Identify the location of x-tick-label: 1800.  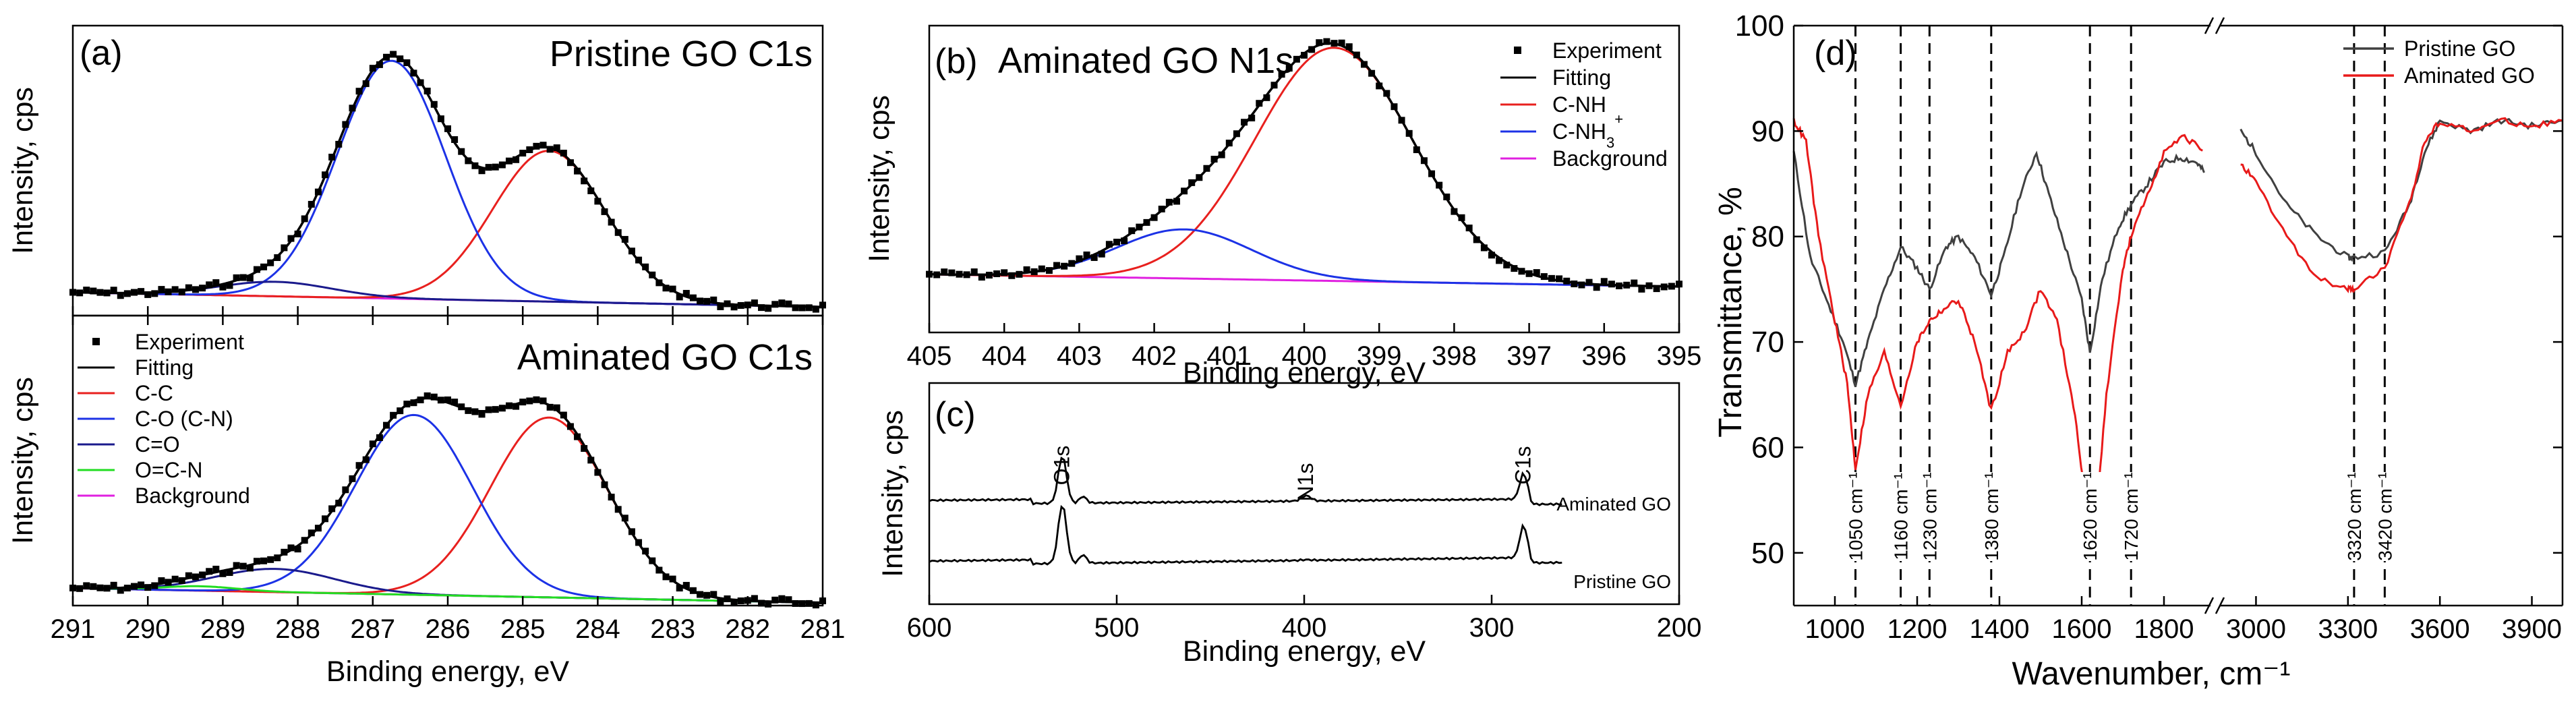
(2164, 629).